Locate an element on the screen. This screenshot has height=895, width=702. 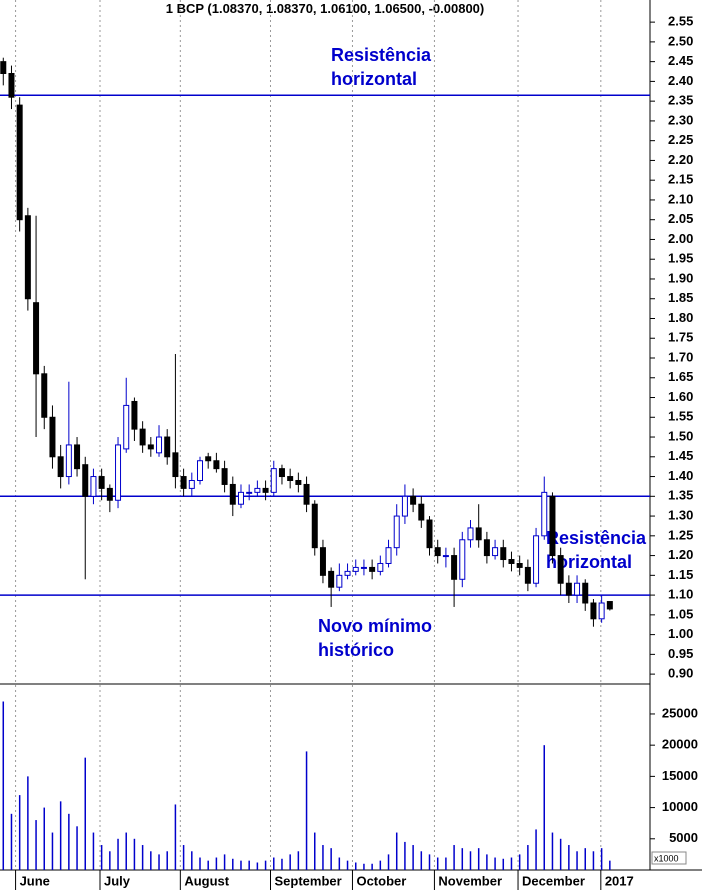
y-tick-label: 2.05 is located at coordinates (680, 218).